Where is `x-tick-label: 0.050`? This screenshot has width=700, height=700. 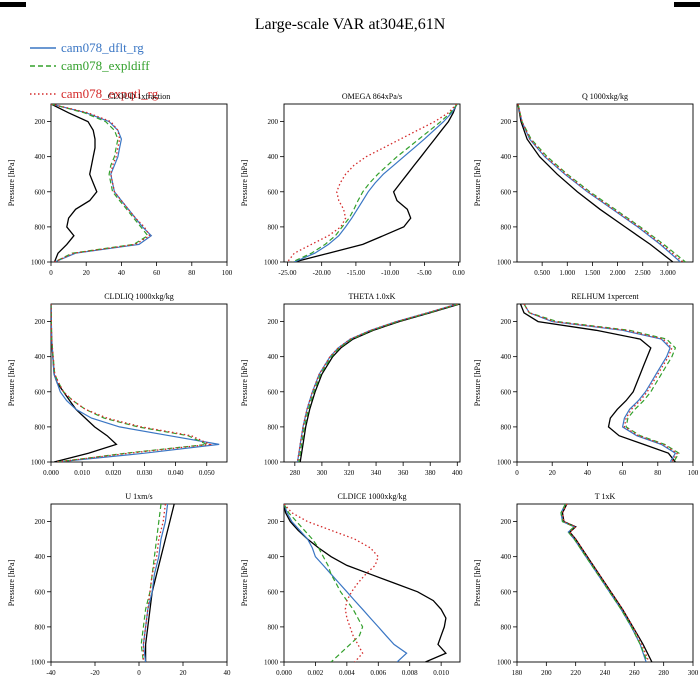
x-tick-label: 0.050 is located at coordinates (207, 473).